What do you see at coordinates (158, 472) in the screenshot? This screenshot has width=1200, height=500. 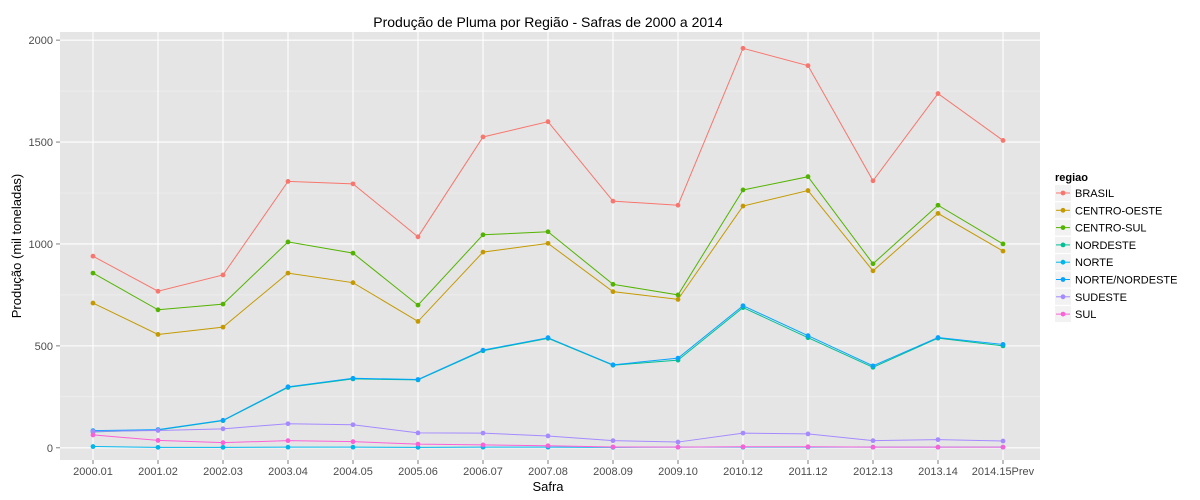 I see `x-tick-label: 2001.02` at bounding box center [158, 472].